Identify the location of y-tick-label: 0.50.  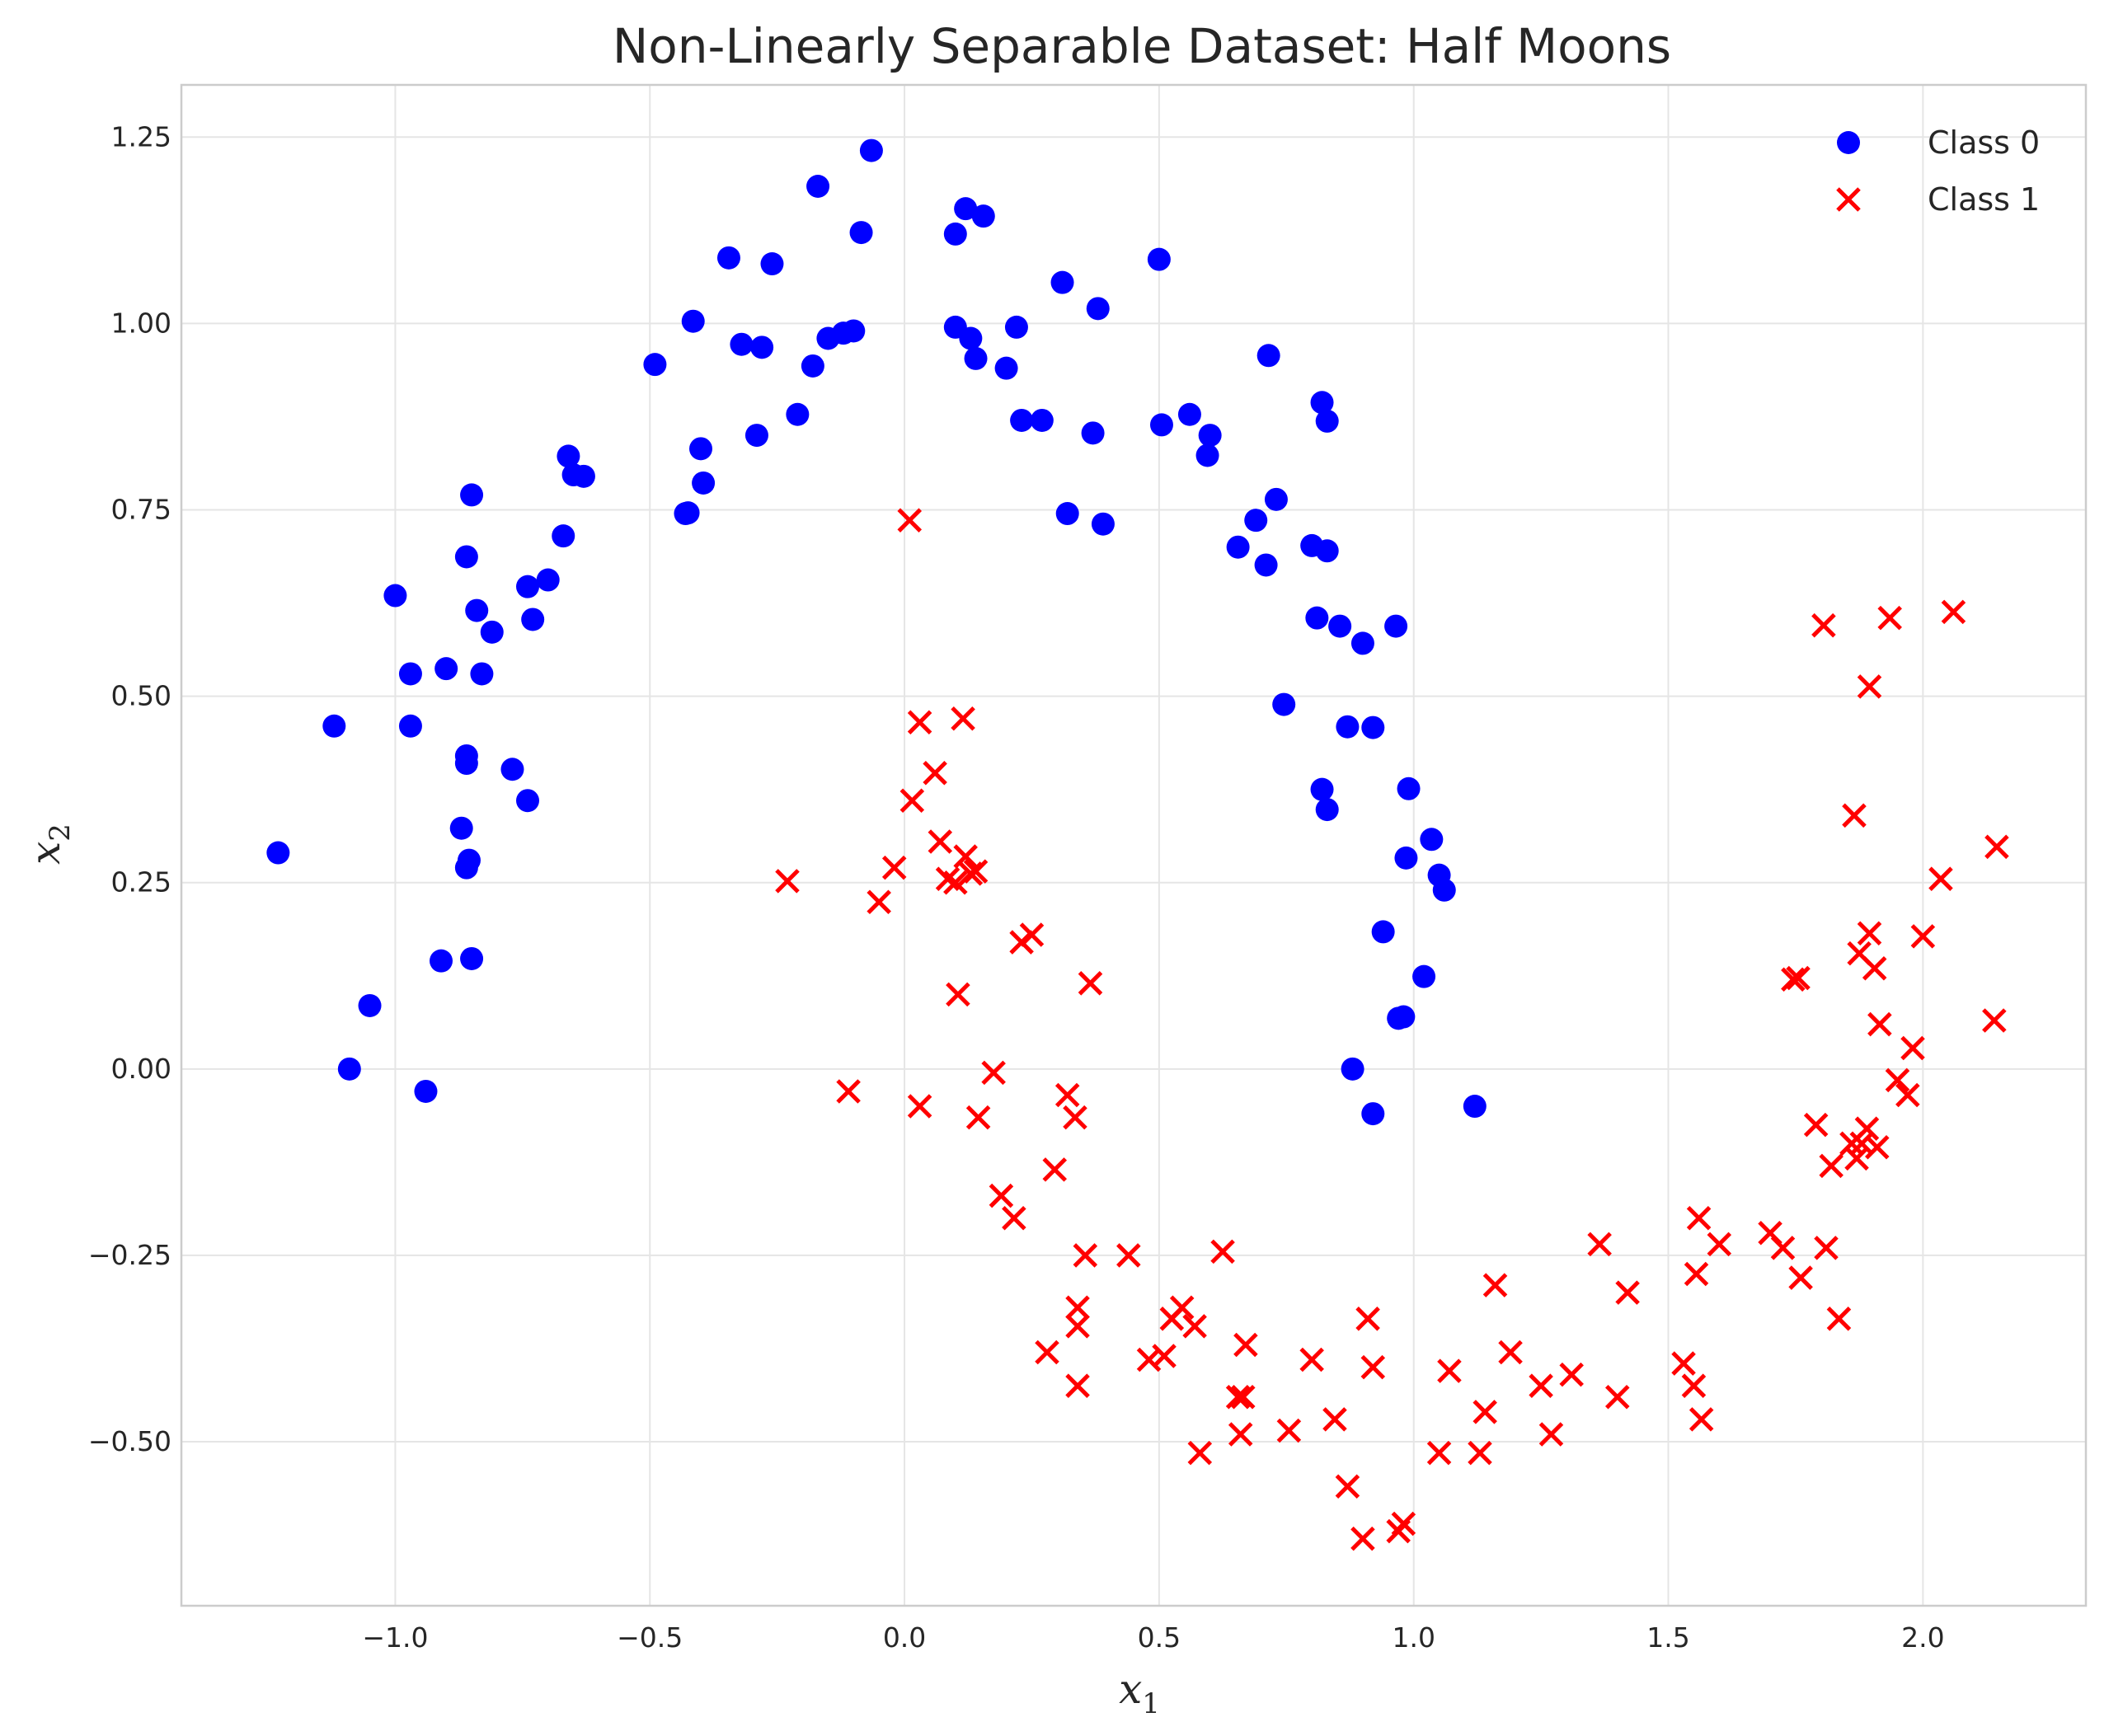
(141, 696).